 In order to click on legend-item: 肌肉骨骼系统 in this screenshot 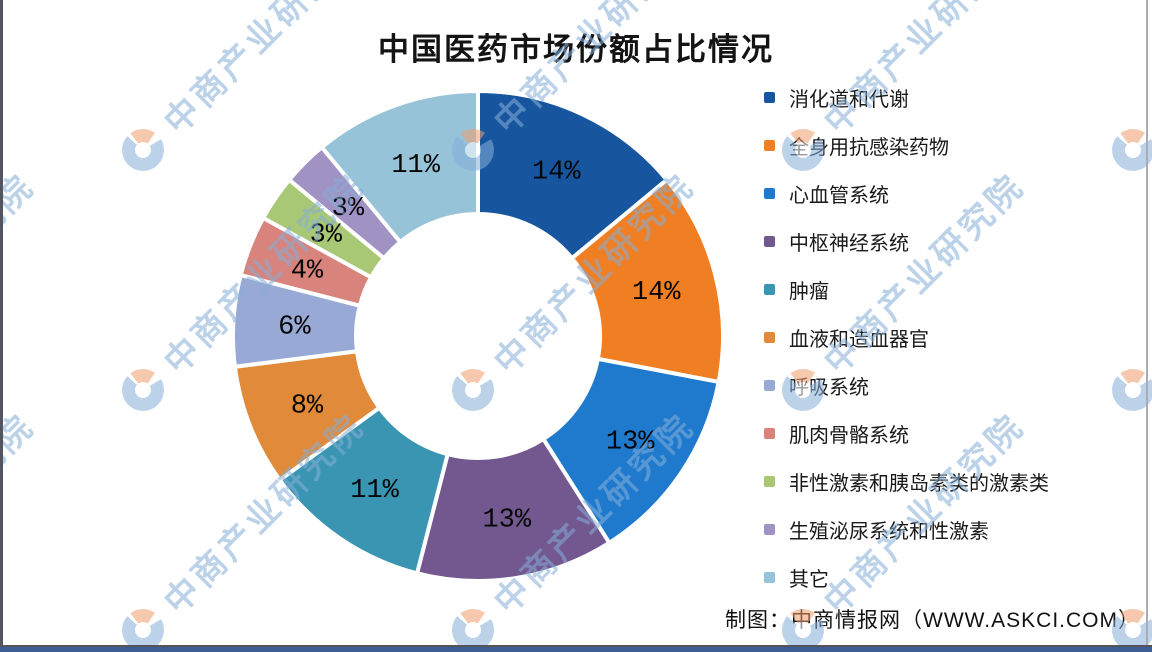, I will do `click(954, 433)`.